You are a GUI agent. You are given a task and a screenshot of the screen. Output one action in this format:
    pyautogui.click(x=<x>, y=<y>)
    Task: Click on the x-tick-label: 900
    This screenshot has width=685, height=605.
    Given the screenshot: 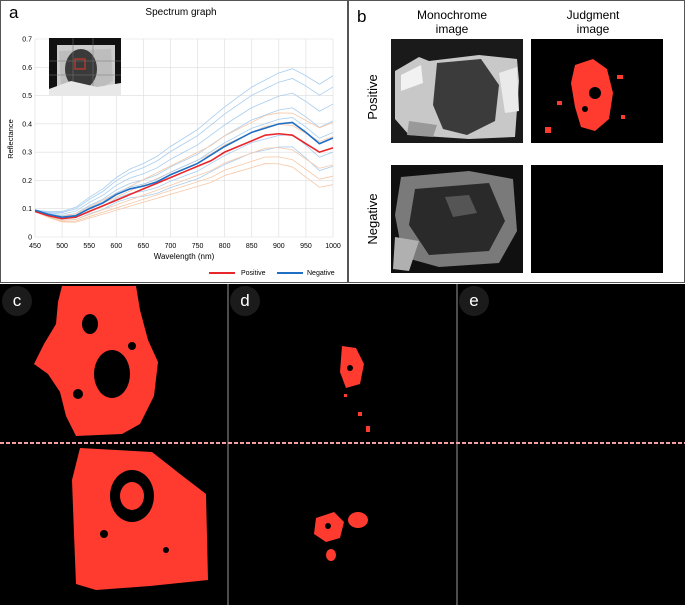 What is the action you would take?
    pyautogui.click(x=279, y=246)
    